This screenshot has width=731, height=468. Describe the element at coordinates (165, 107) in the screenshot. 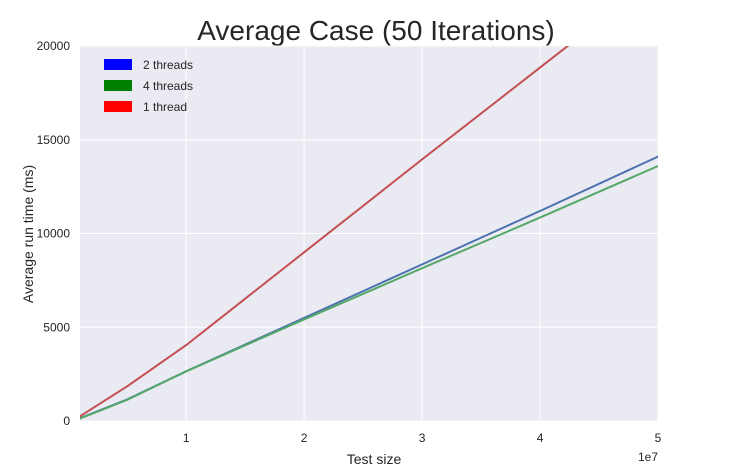

I see `legend-label: 1 thread` at that location.